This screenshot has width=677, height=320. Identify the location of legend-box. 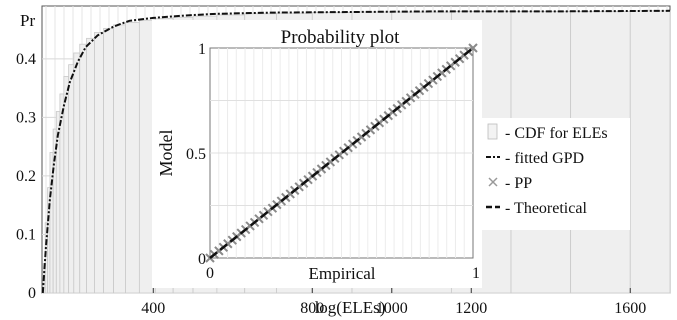
(556, 174).